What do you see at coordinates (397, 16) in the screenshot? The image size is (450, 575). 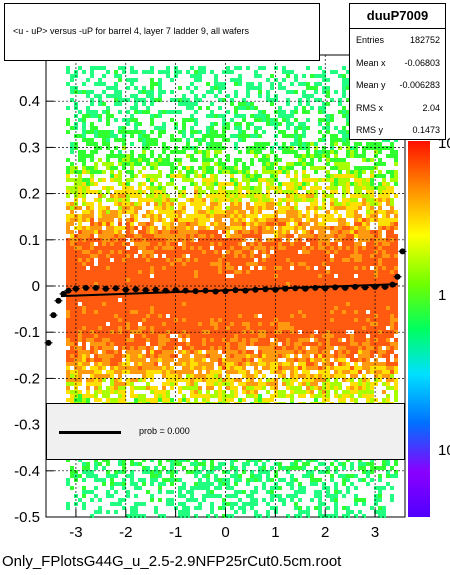 I see `stats-name: duuP7009` at bounding box center [397, 16].